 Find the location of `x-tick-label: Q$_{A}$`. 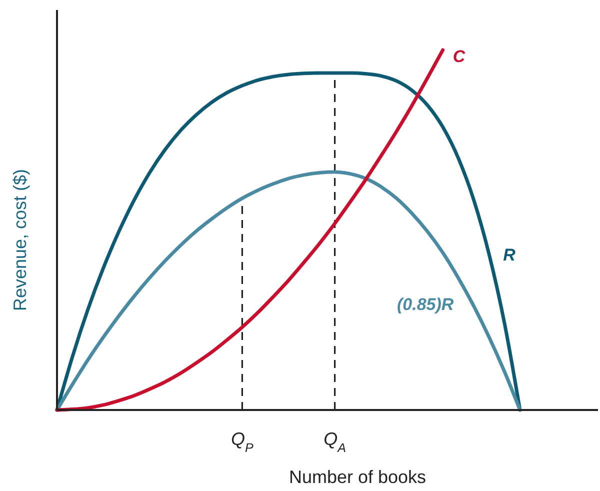

x-tick-label: Q$_{A}$ is located at coordinates (335, 442).